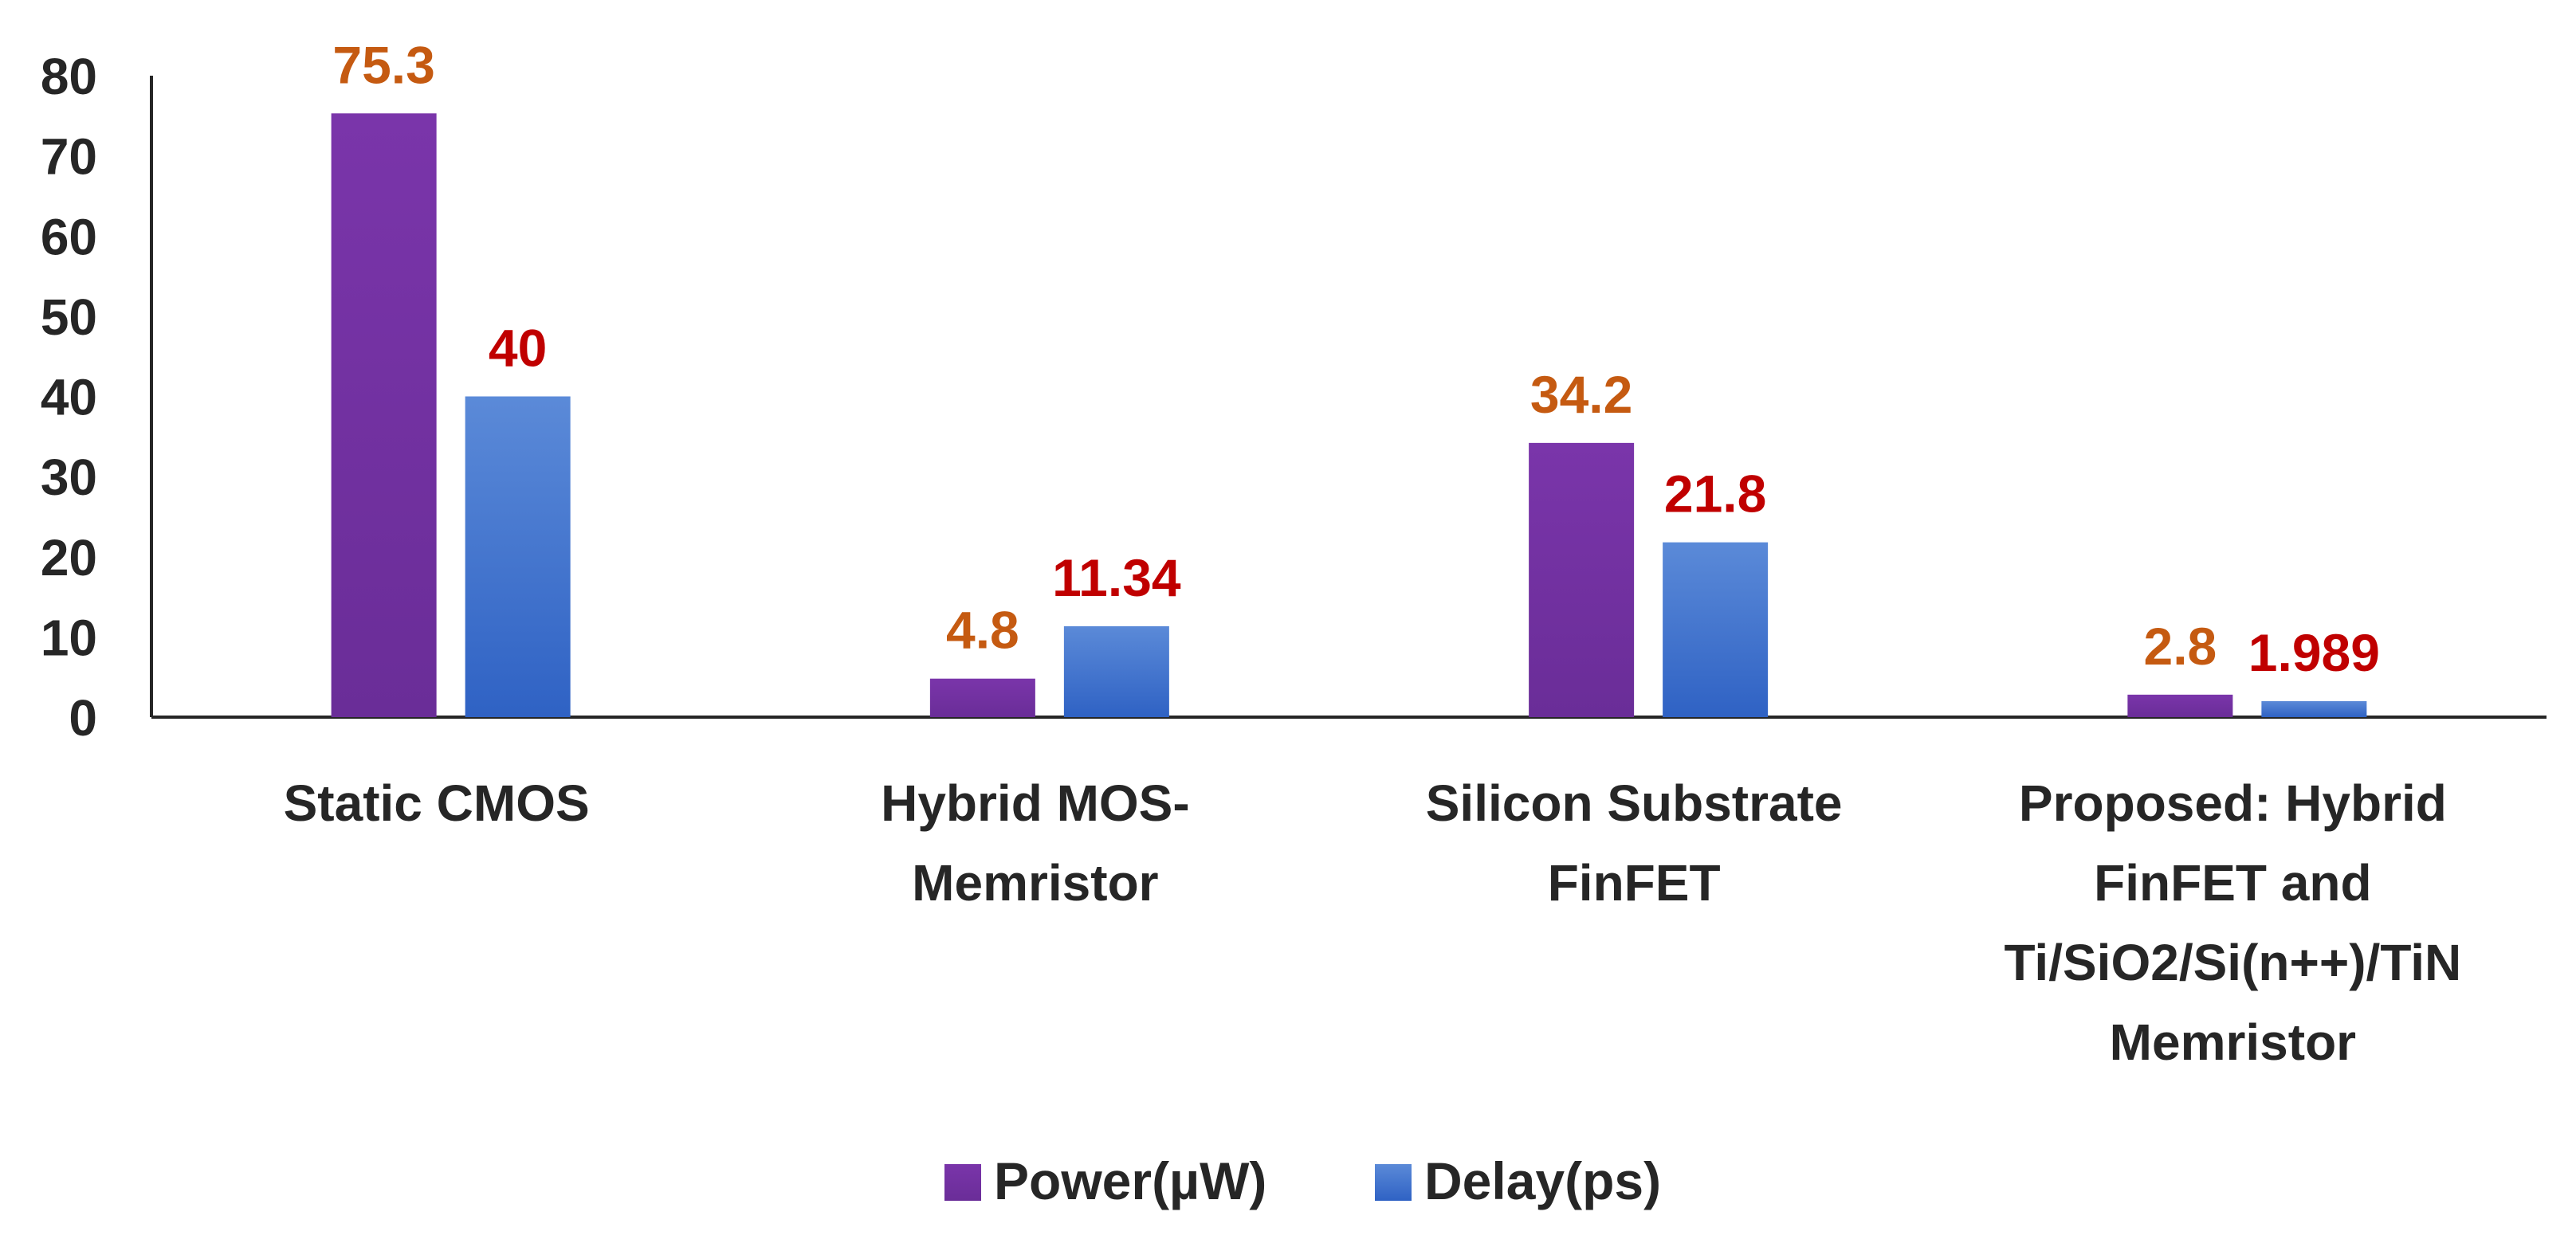  Describe the element at coordinates (518, 348) in the screenshot. I see `data-label-delay: 40` at that location.